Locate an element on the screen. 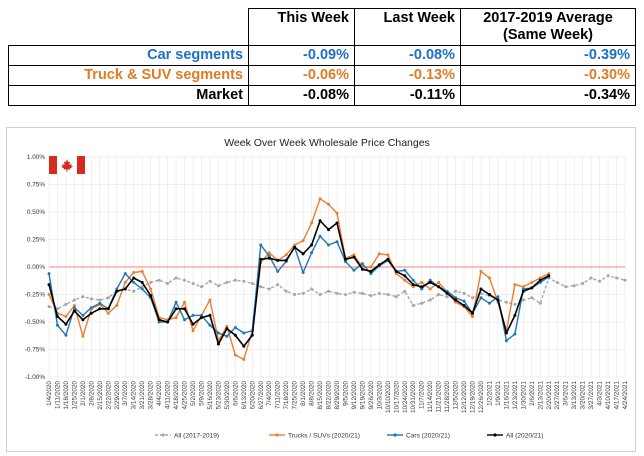  row-label: Truck & SUV segments is located at coordinates (128, 75).